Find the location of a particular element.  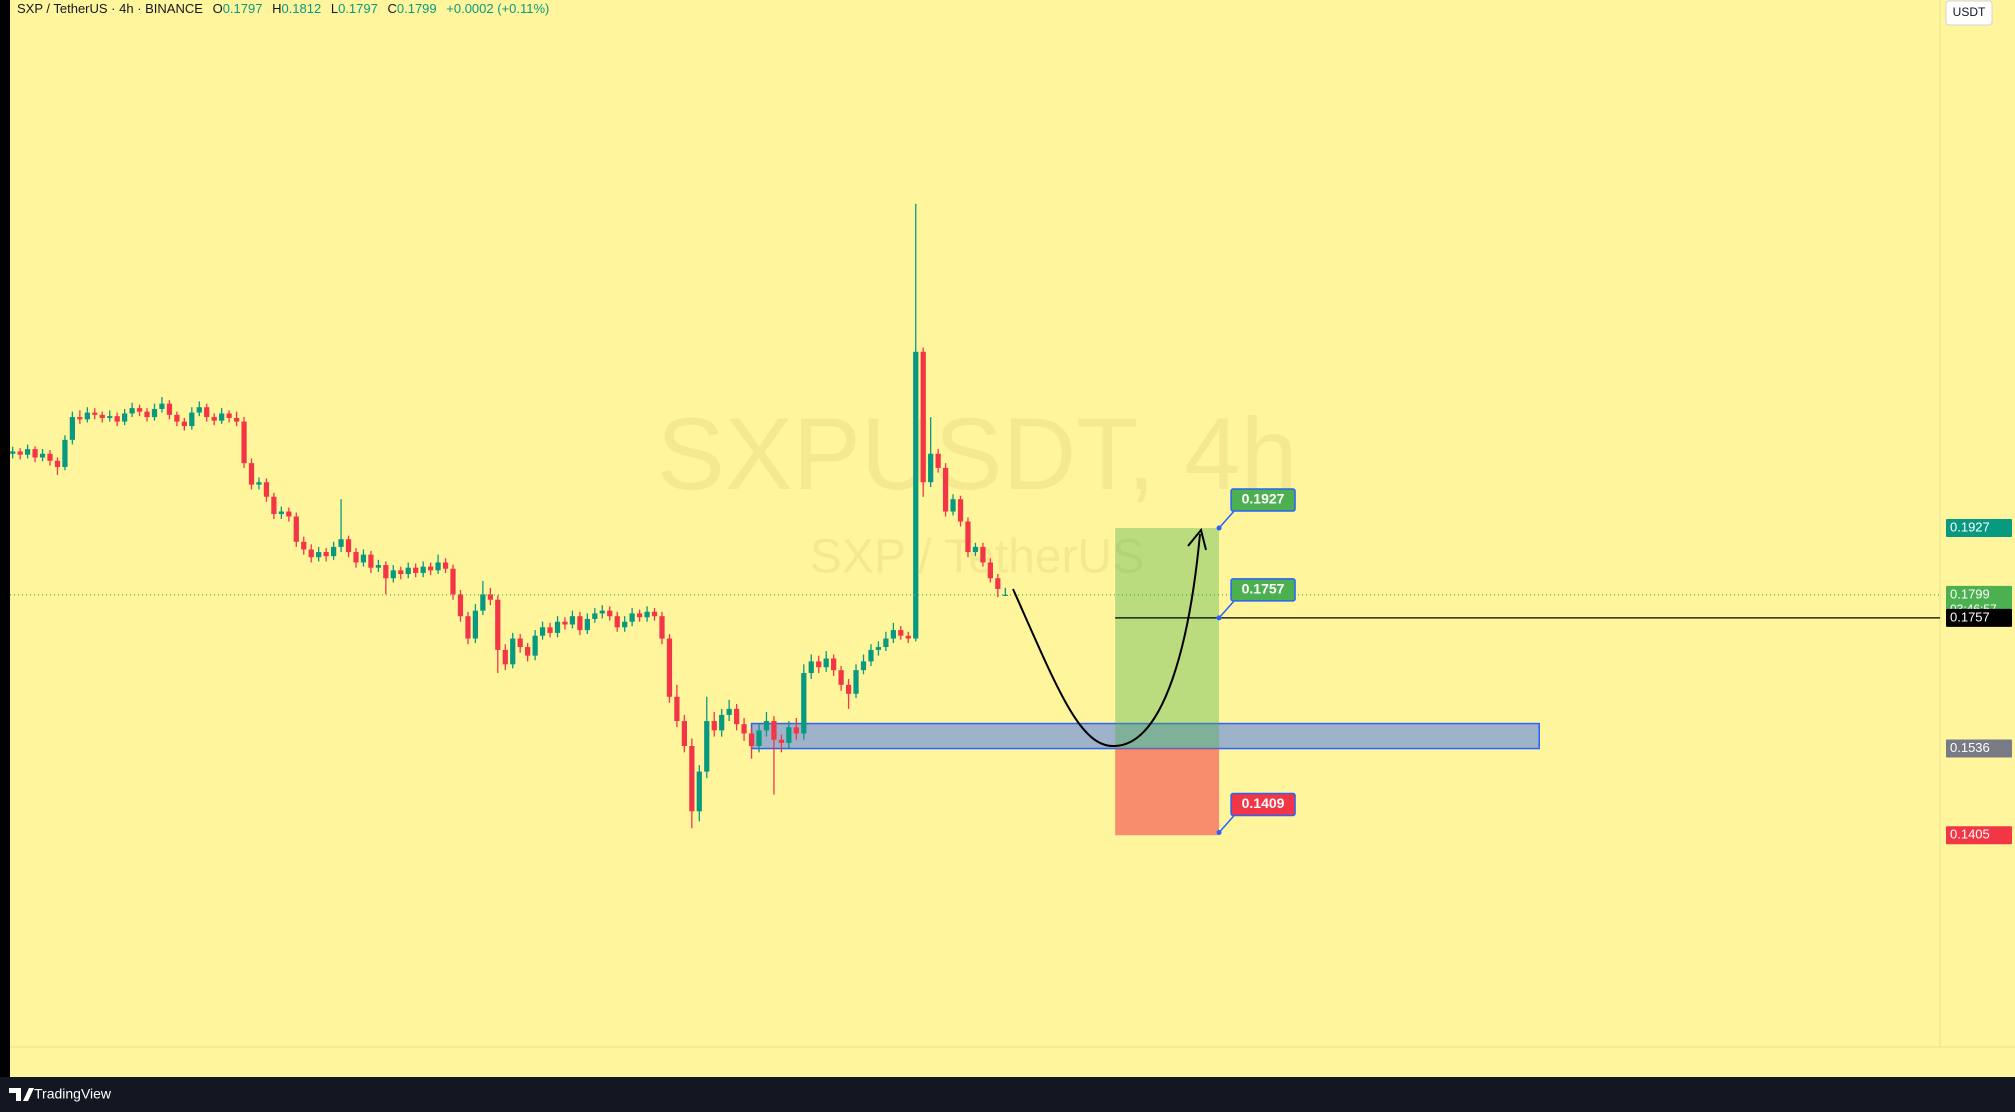

low-value: 0.1797 is located at coordinates (358, 8).